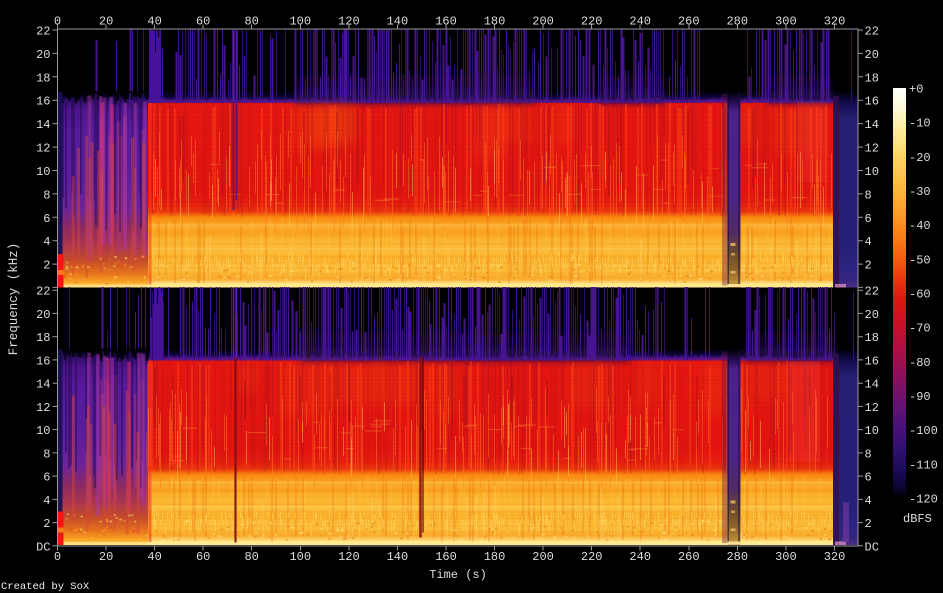 The width and height of the screenshot is (943, 593). Describe the element at coordinates (920, 295) in the screenshot. I see `svg-text: -60` at that location.